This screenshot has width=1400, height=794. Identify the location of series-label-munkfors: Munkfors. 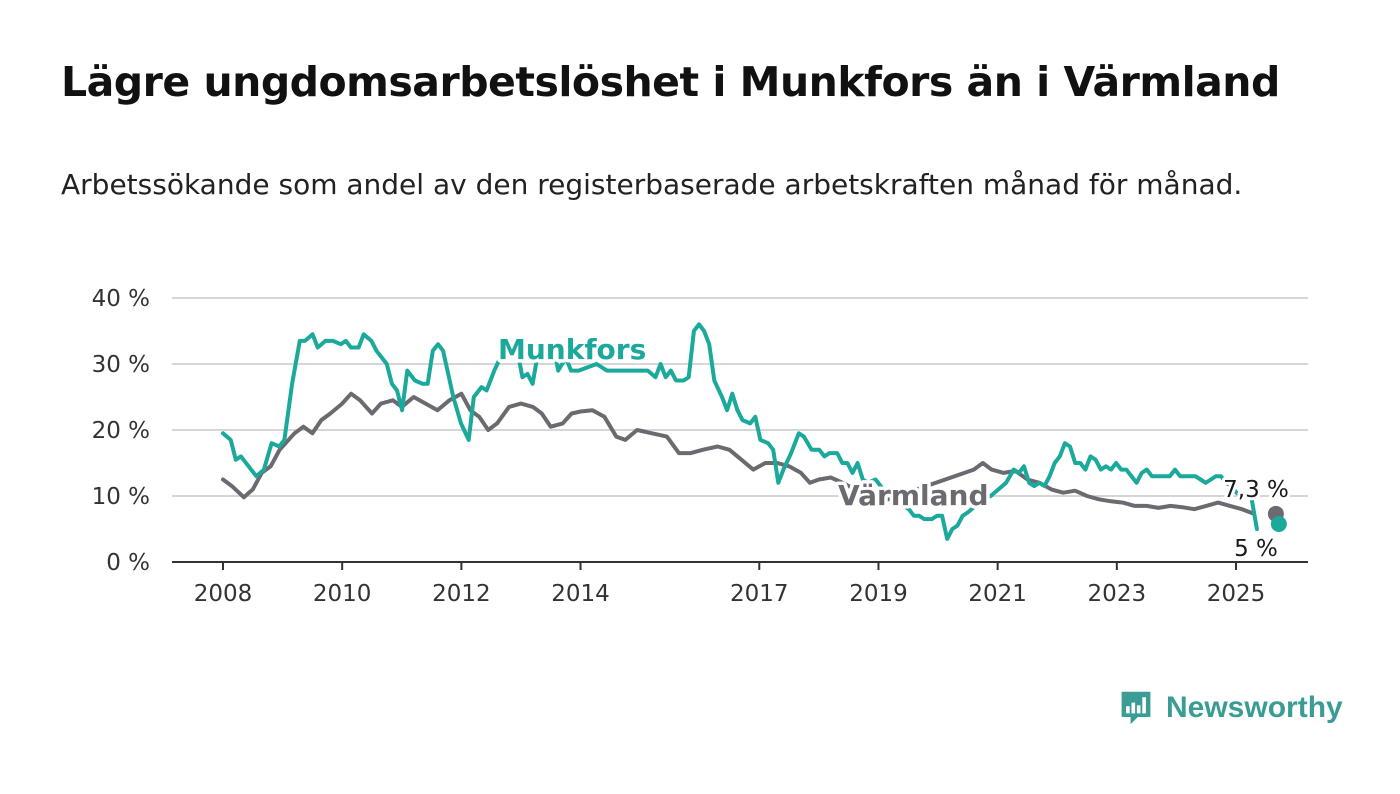
(572, 349).